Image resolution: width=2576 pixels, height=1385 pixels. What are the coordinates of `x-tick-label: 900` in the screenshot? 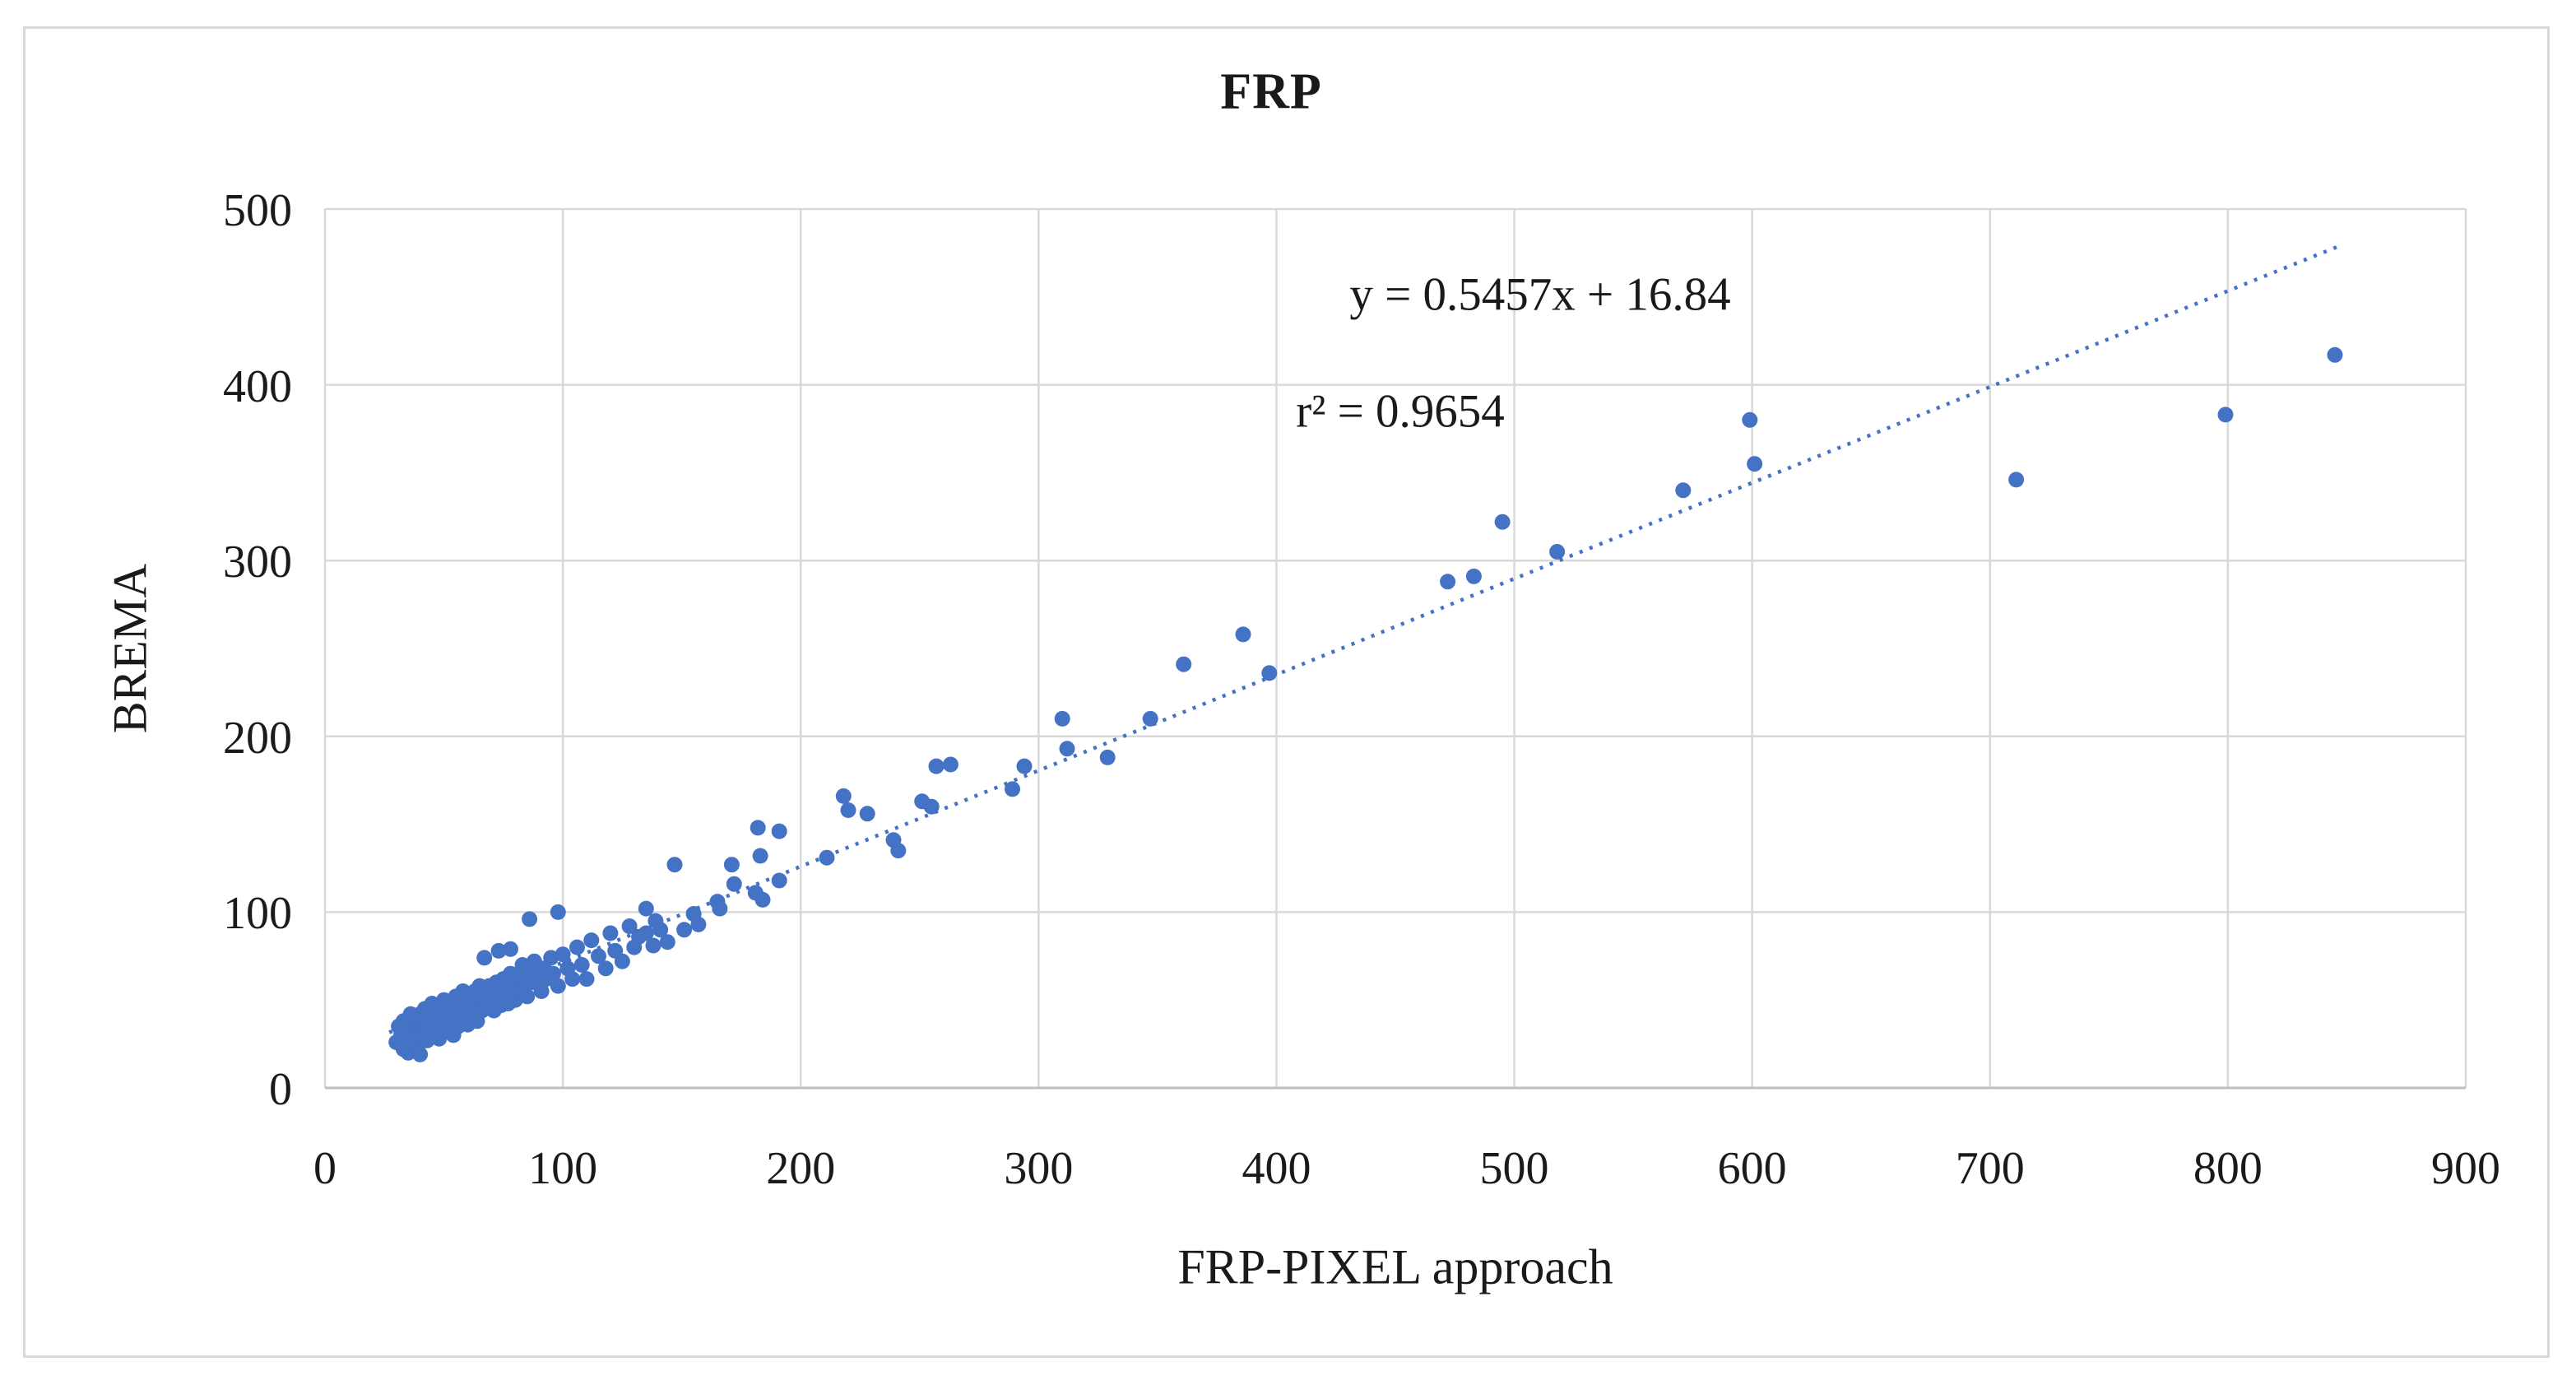 It's located at (2465, 1168).